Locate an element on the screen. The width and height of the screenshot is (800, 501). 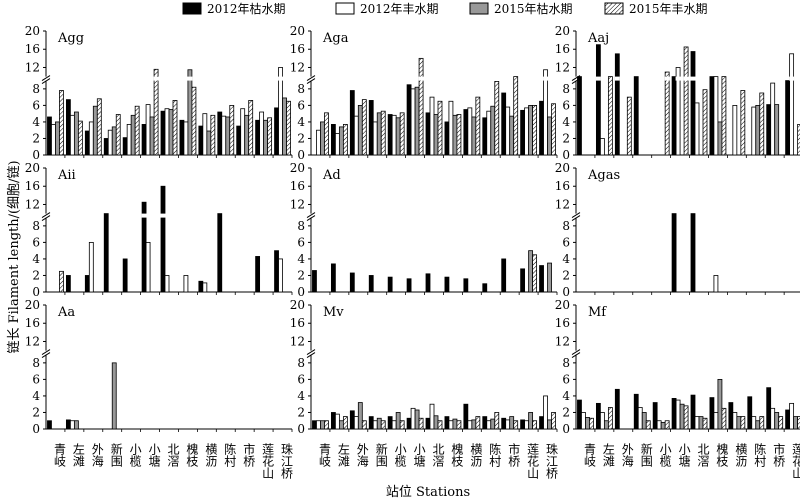
legend-swatch is located at coordinates (192, 8).